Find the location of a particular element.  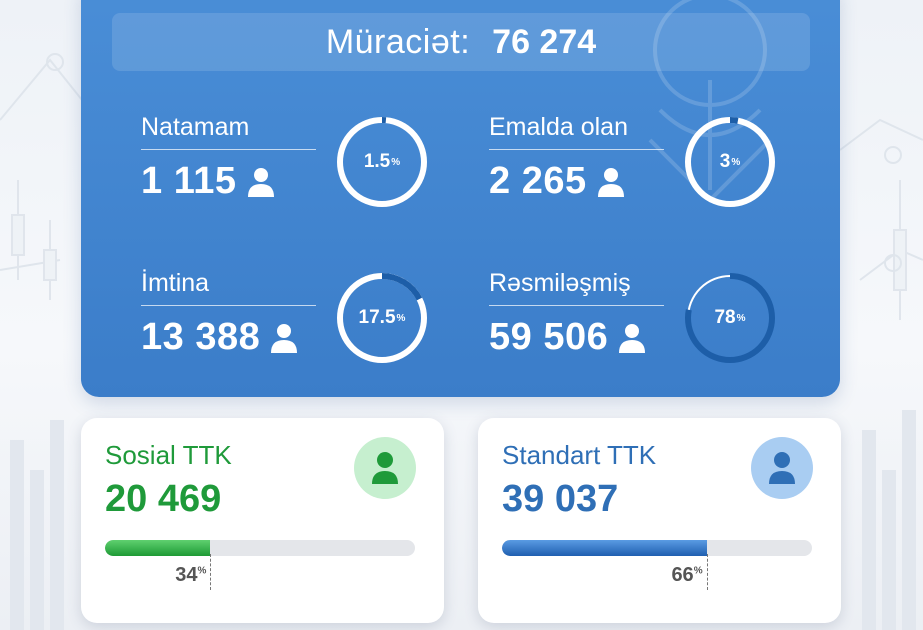

stat-resmilesmis: Rəsmiləşmiş 59 506 is located at coordinates (576, 314).